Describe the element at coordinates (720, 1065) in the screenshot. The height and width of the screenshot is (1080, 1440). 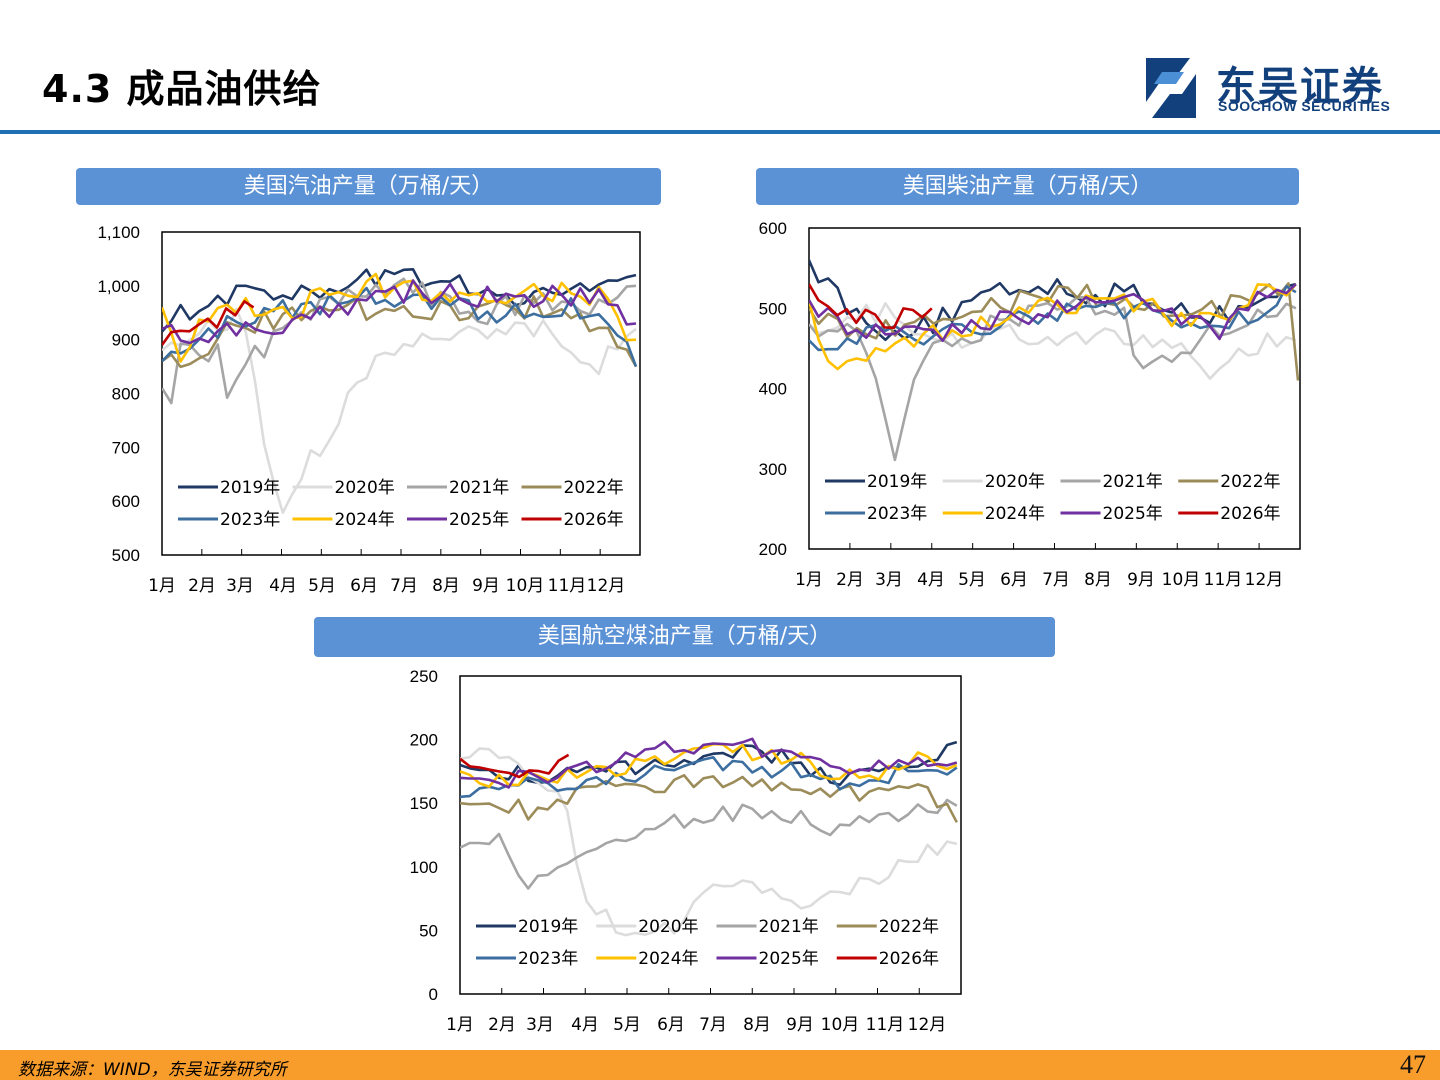
I see `footer-bar: 数据来源：WIND，东吴证券研究所 47` at that location.